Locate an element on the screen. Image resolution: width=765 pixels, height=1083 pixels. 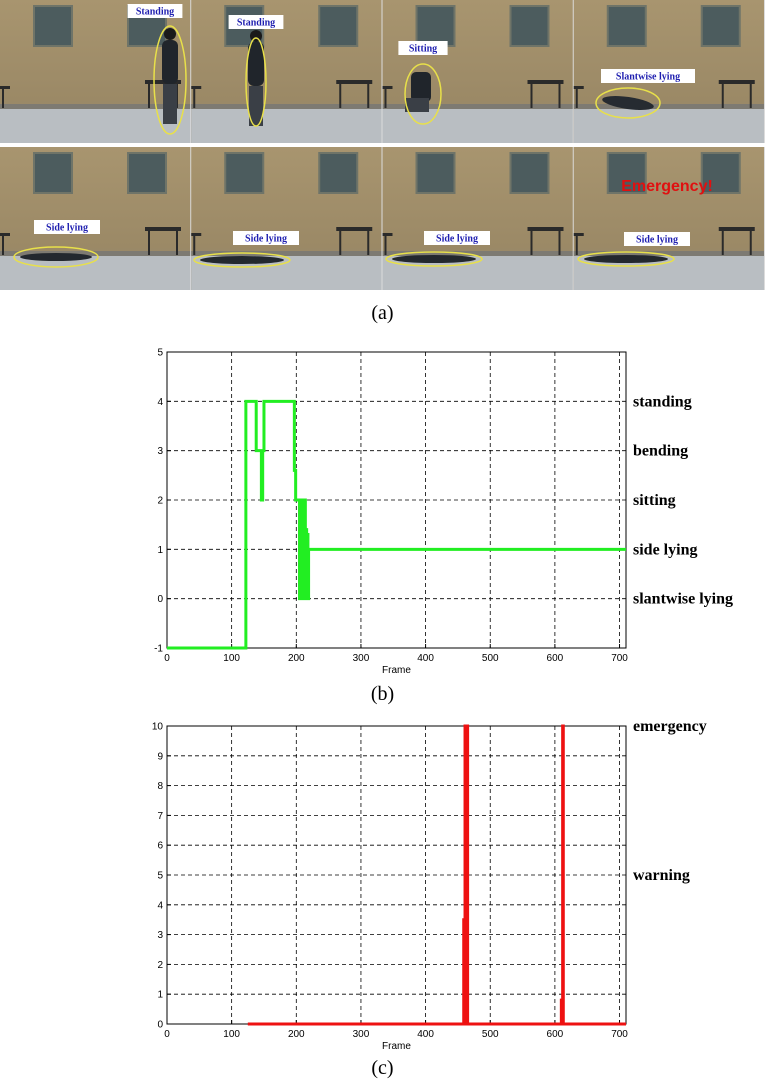
alarm-ytick-label: 0 is located at coordinates (160, 1025).